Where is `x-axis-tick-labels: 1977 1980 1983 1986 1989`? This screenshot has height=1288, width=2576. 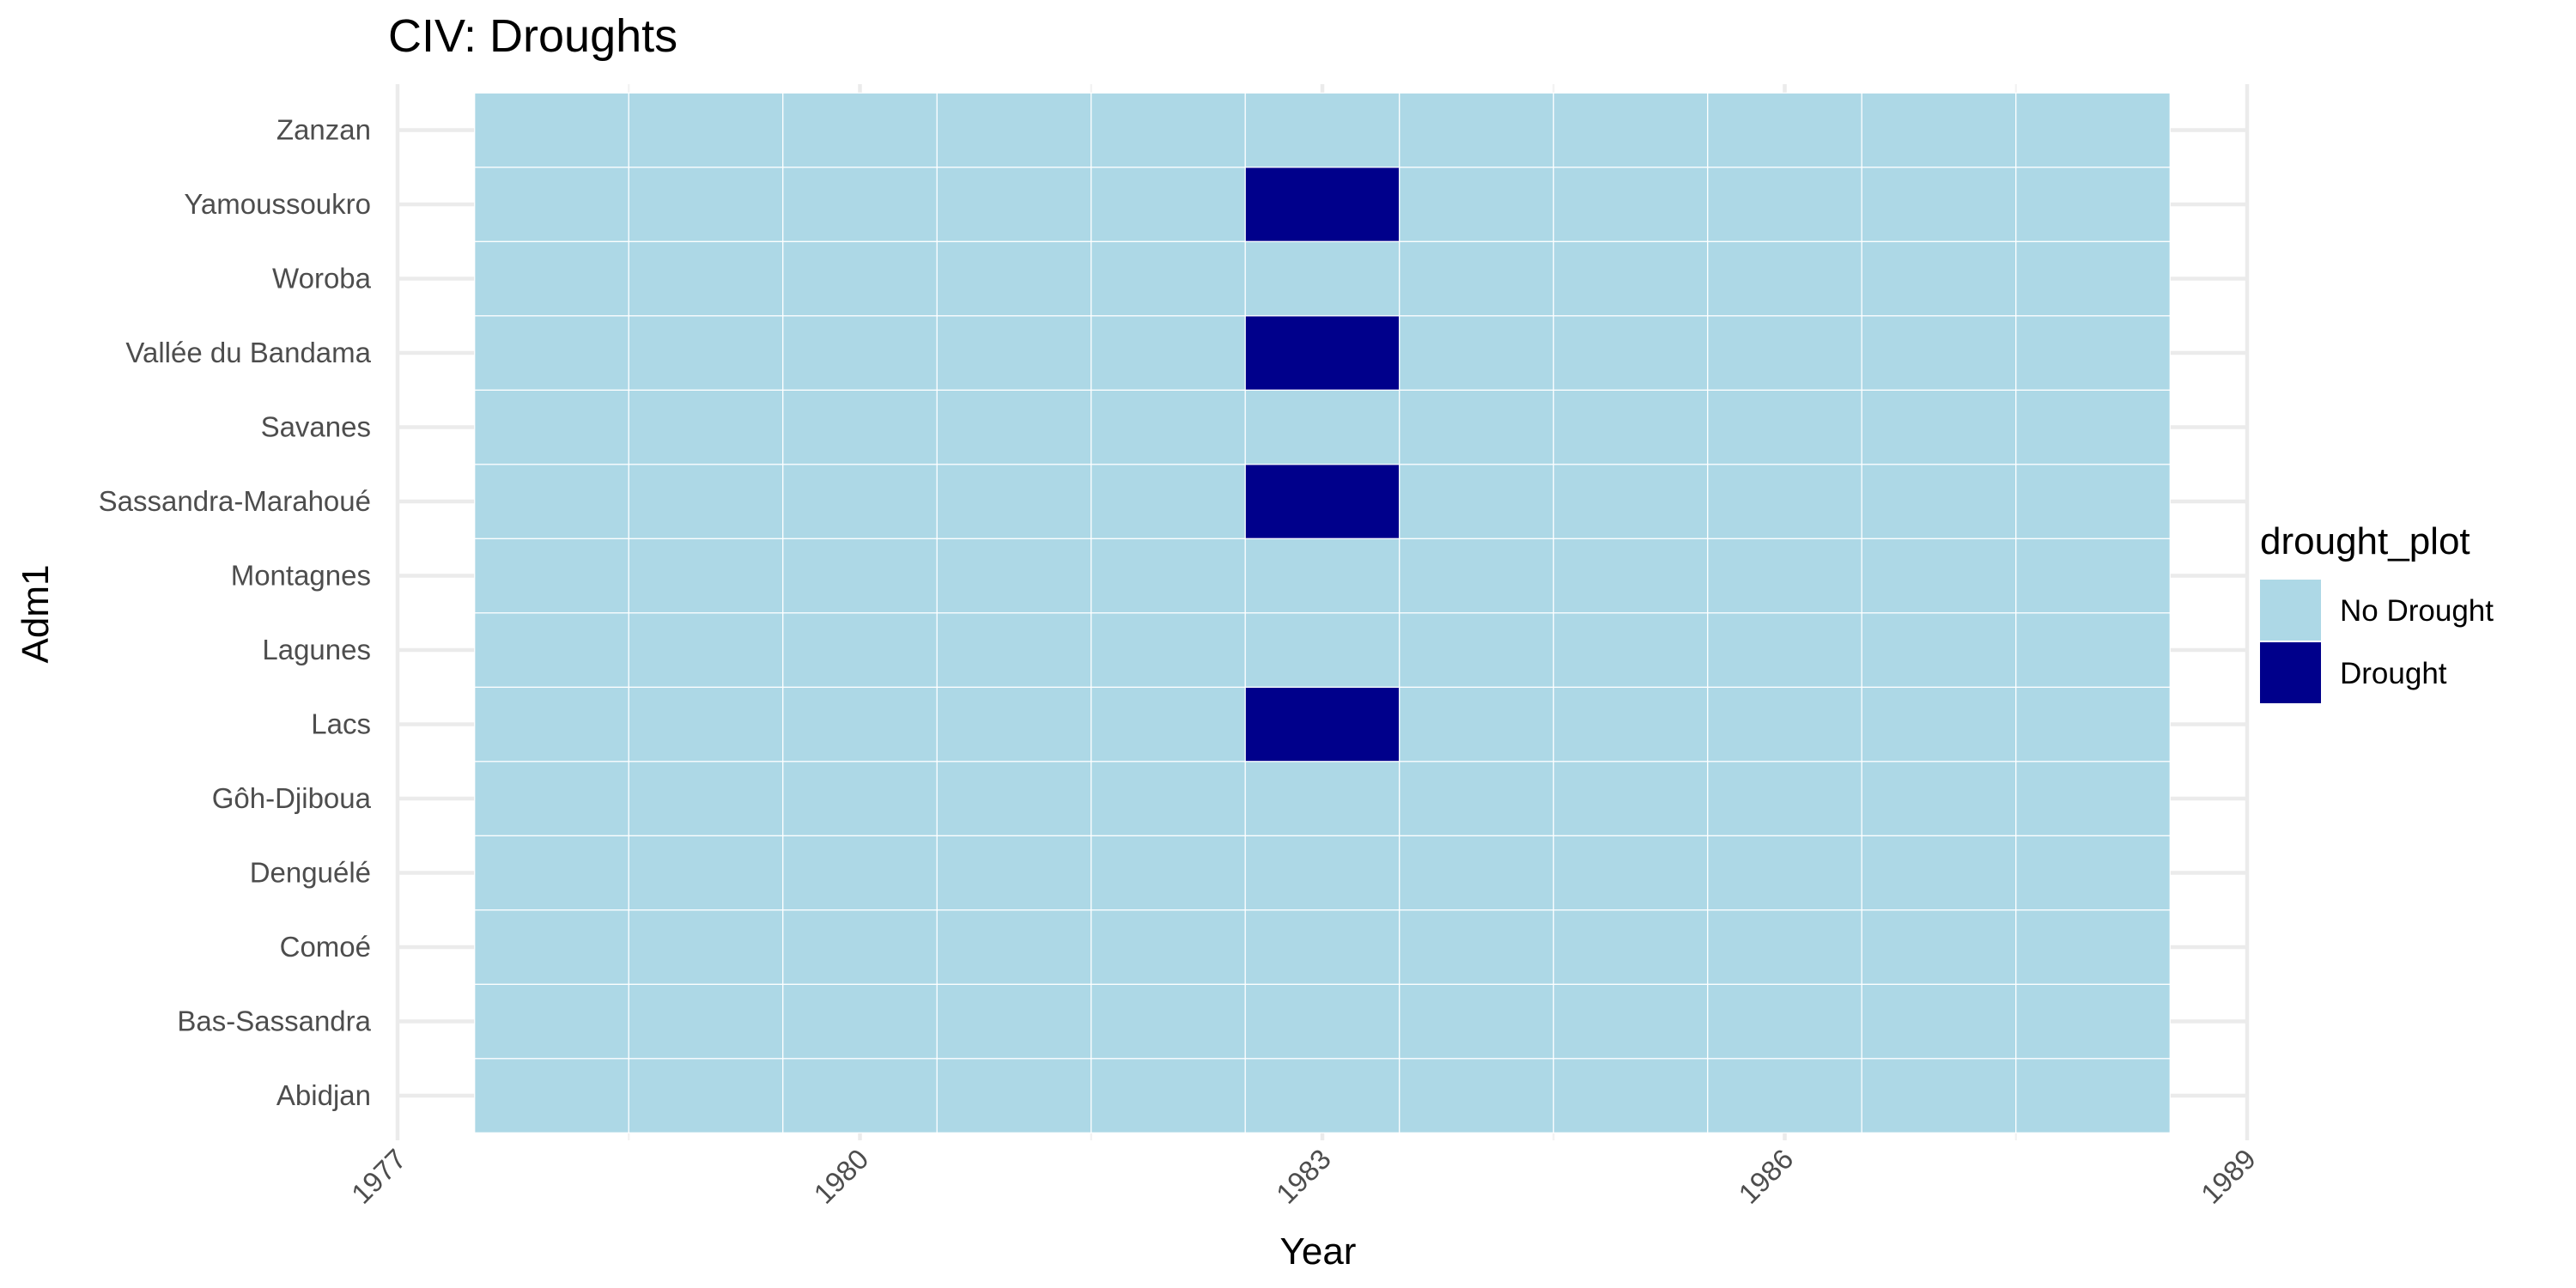 x-axis-tick-labels: 1977 1980 1983 1986 1989 is located at coordinates (1303, 1177).